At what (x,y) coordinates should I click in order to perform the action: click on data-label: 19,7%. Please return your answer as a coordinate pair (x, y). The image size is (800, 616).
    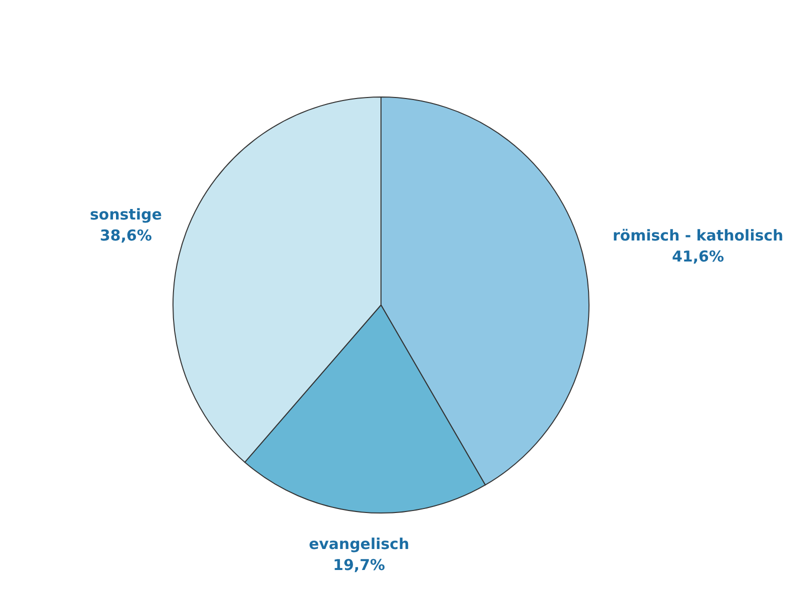
    Looking at the image, I should click on (359, 565).